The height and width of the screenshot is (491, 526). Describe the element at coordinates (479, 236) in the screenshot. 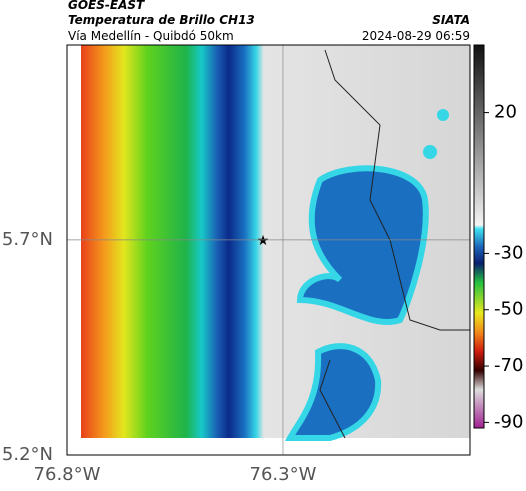

I see `colorbar` at that location.